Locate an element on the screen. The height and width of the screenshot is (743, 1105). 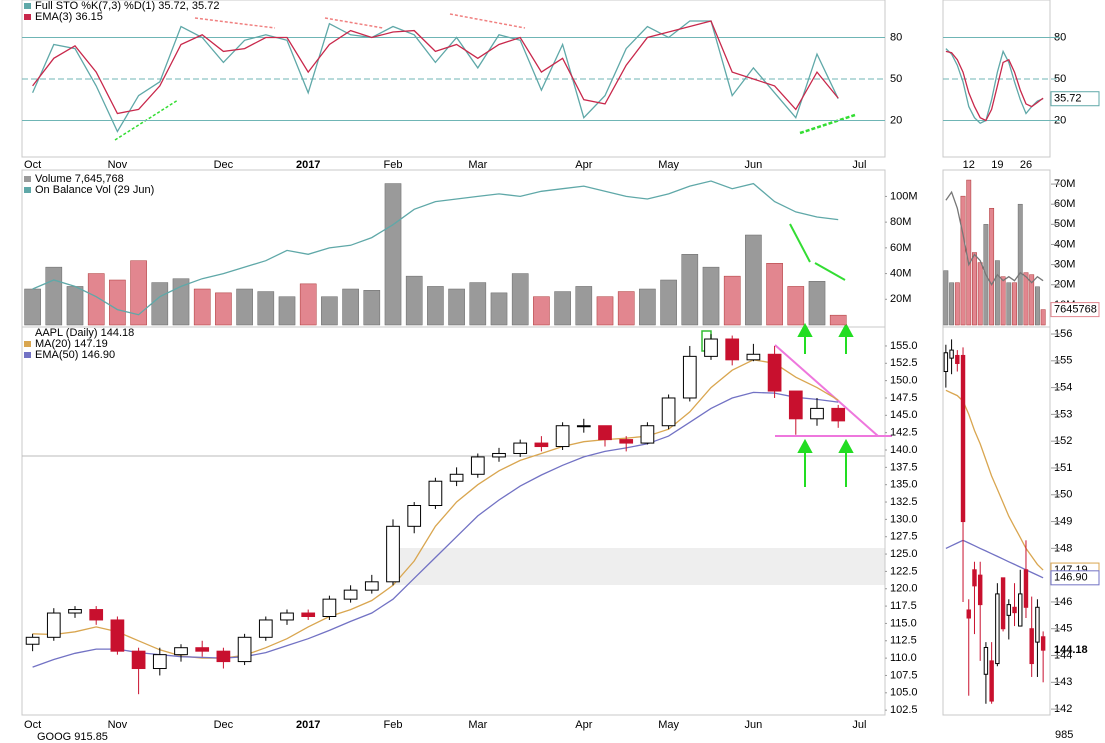
y-tick-label: 149 is located at coordinates (1063, 521).